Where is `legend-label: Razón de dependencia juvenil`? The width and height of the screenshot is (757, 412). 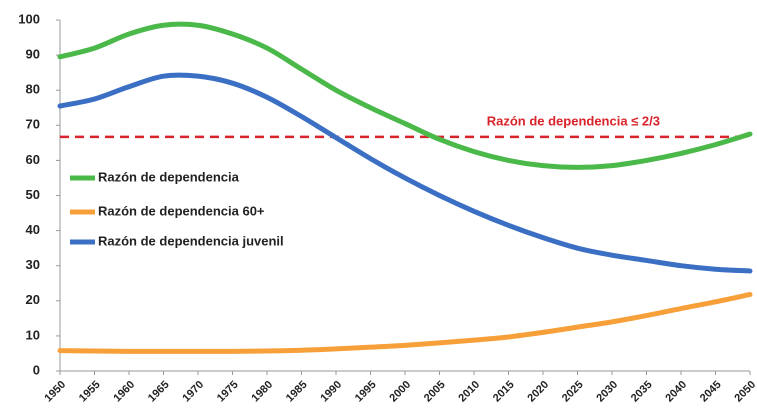 legend-label: Razón de dependencia juvenil is located at coordinates (191, 240).